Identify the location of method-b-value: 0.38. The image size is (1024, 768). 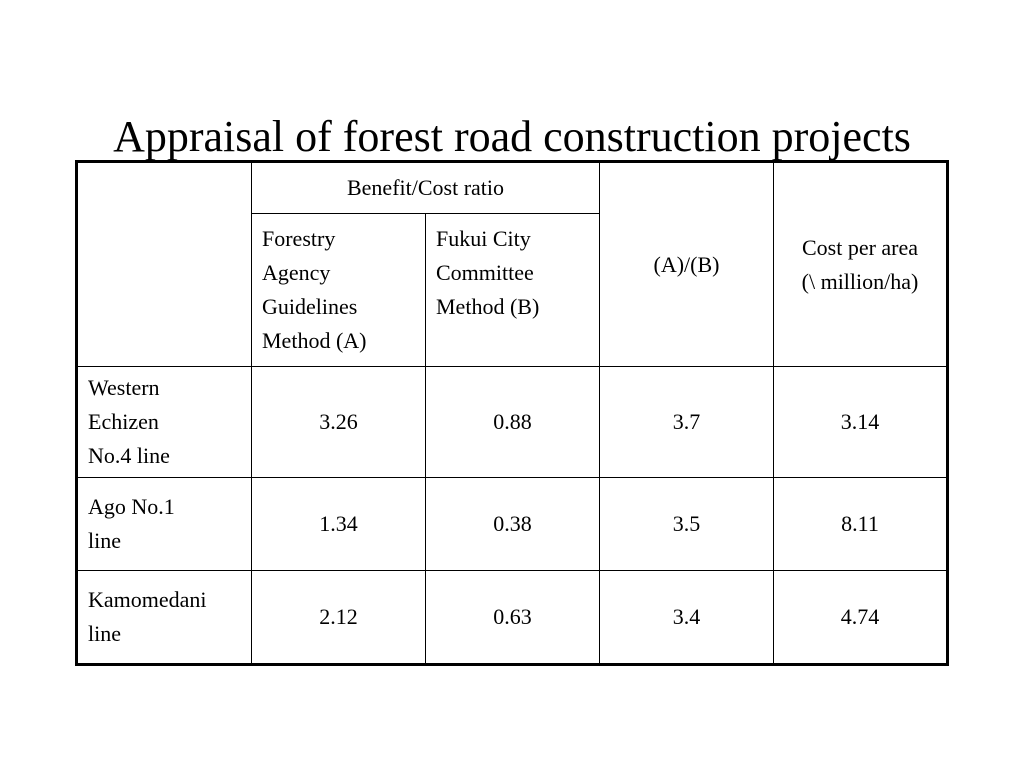
(512, 524).